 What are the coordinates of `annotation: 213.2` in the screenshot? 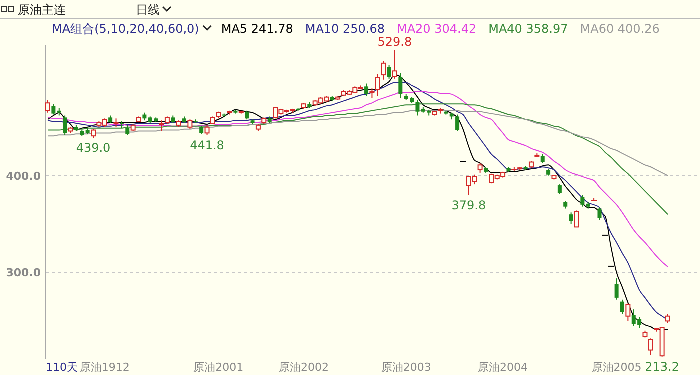 It's located at (662, 367).